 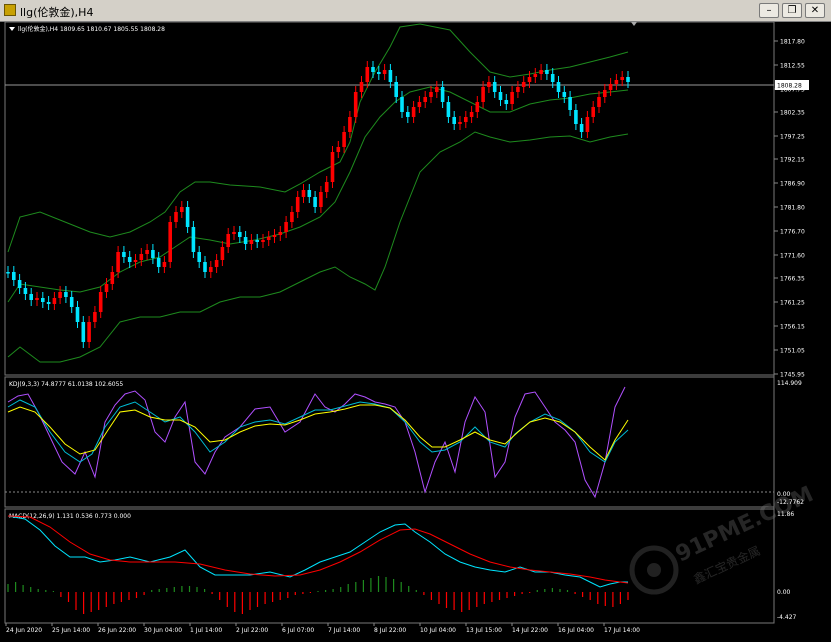 What do you see at coordinates (71, 630) in the screenshot?
I see `time-tick-label: 25 Jun 14:00` at bounding box center [71, 630].